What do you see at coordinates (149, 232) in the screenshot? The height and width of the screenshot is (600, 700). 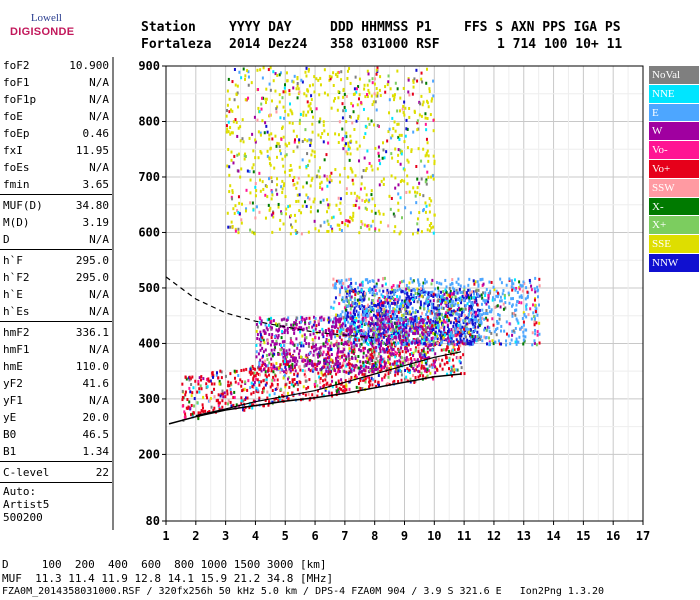 I see `y-tick-label: 600` at bounding box center [149, 232].